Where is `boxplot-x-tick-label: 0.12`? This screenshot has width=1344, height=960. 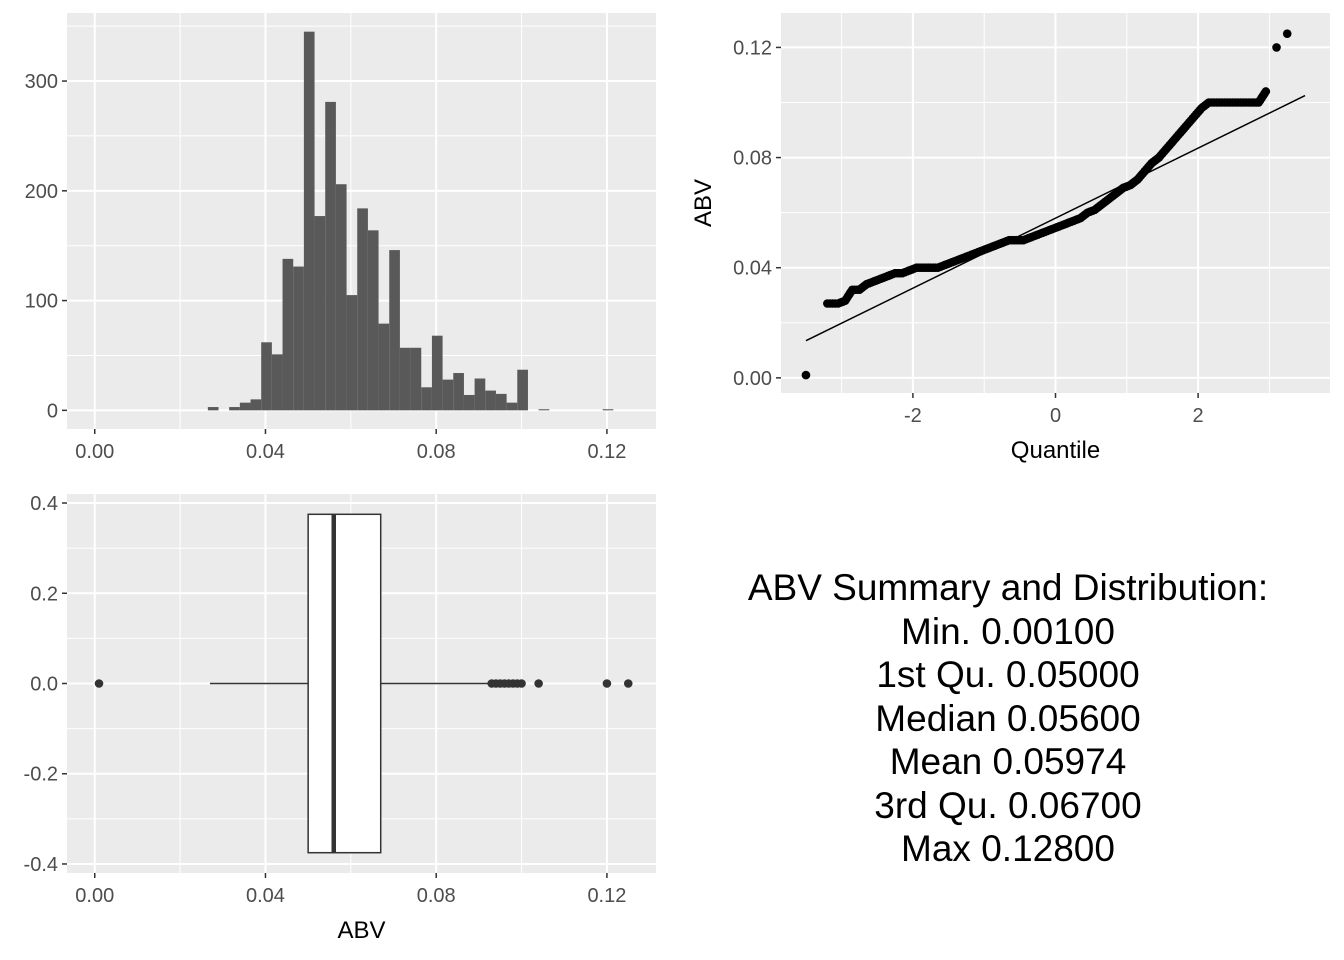 boxplot-x-tick-label: 0.12 is located at coordinates (606, 896).